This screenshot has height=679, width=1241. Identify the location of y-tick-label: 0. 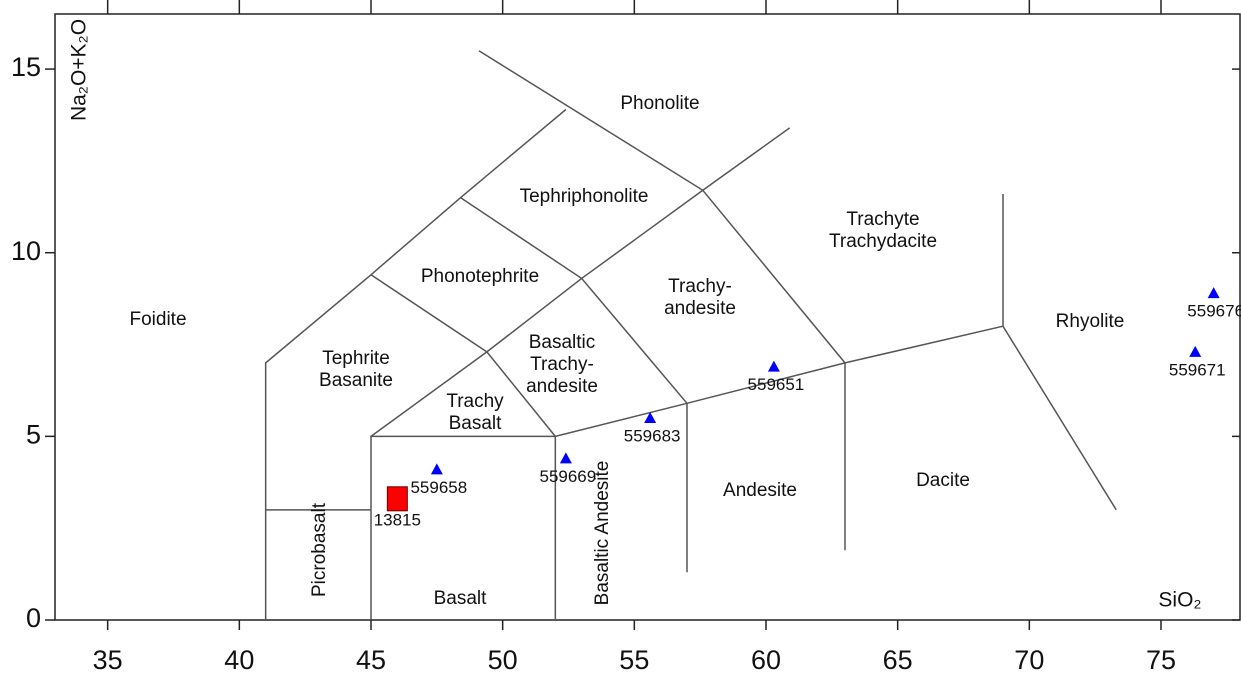
(33, 618).